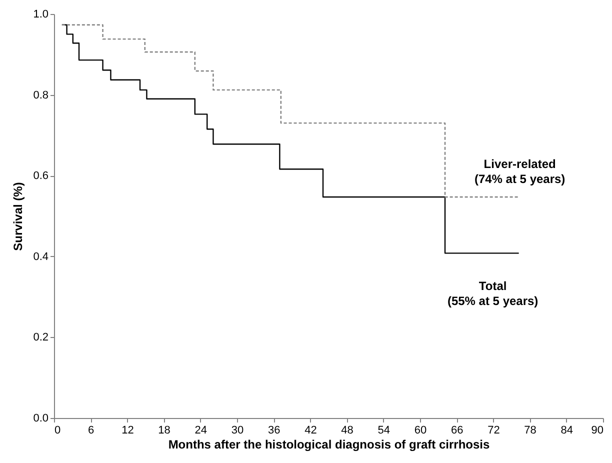 This screenshot has width=612, height=463. Describe the element at coordinates (40, 176) in the screenshot. I see `y-tick-label: 0.6` at that location.